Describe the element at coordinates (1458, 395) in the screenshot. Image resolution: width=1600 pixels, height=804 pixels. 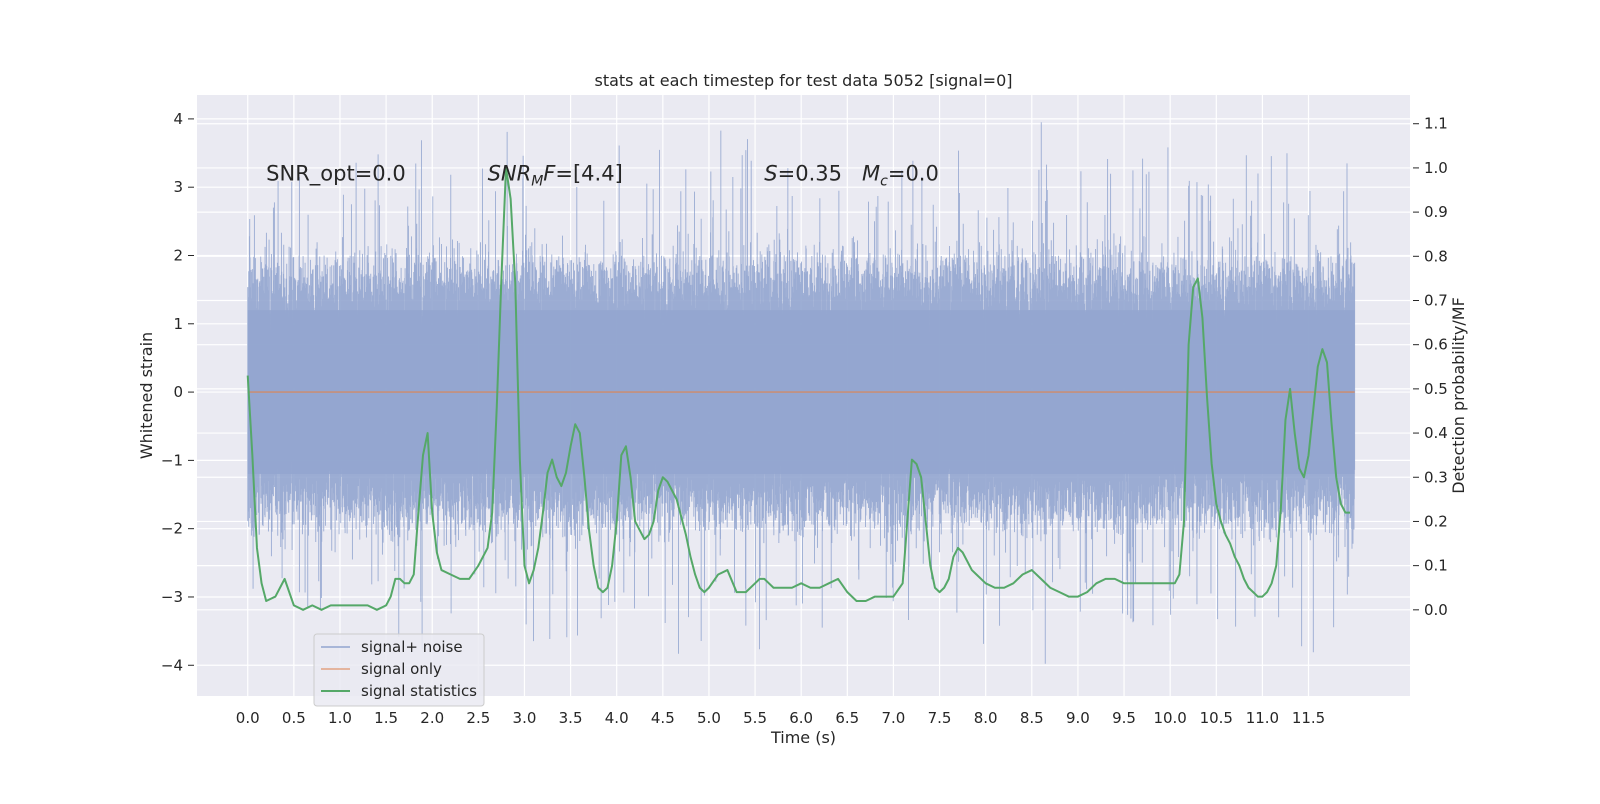
I see `y-axis-label-right: Detection probability/MF` at that location.